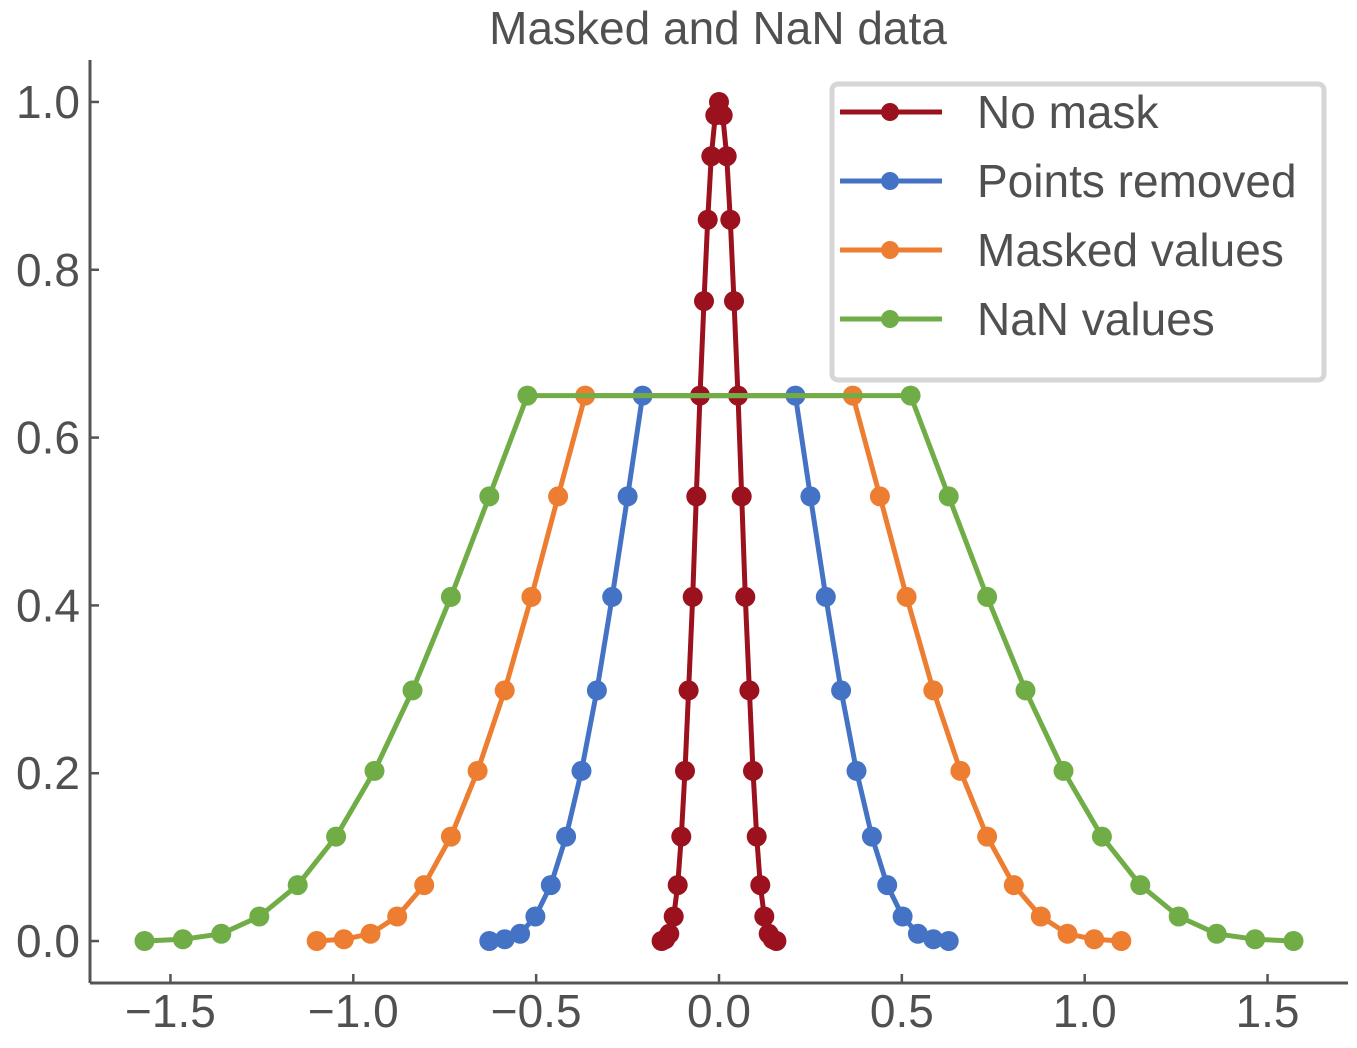 The height and width of the screenshot is (1048, 1357). What do you see at coordinates (170, 1011) in the screenshot?
I see `x-tick-label: −1.5` at bounding box center [170, 1011].